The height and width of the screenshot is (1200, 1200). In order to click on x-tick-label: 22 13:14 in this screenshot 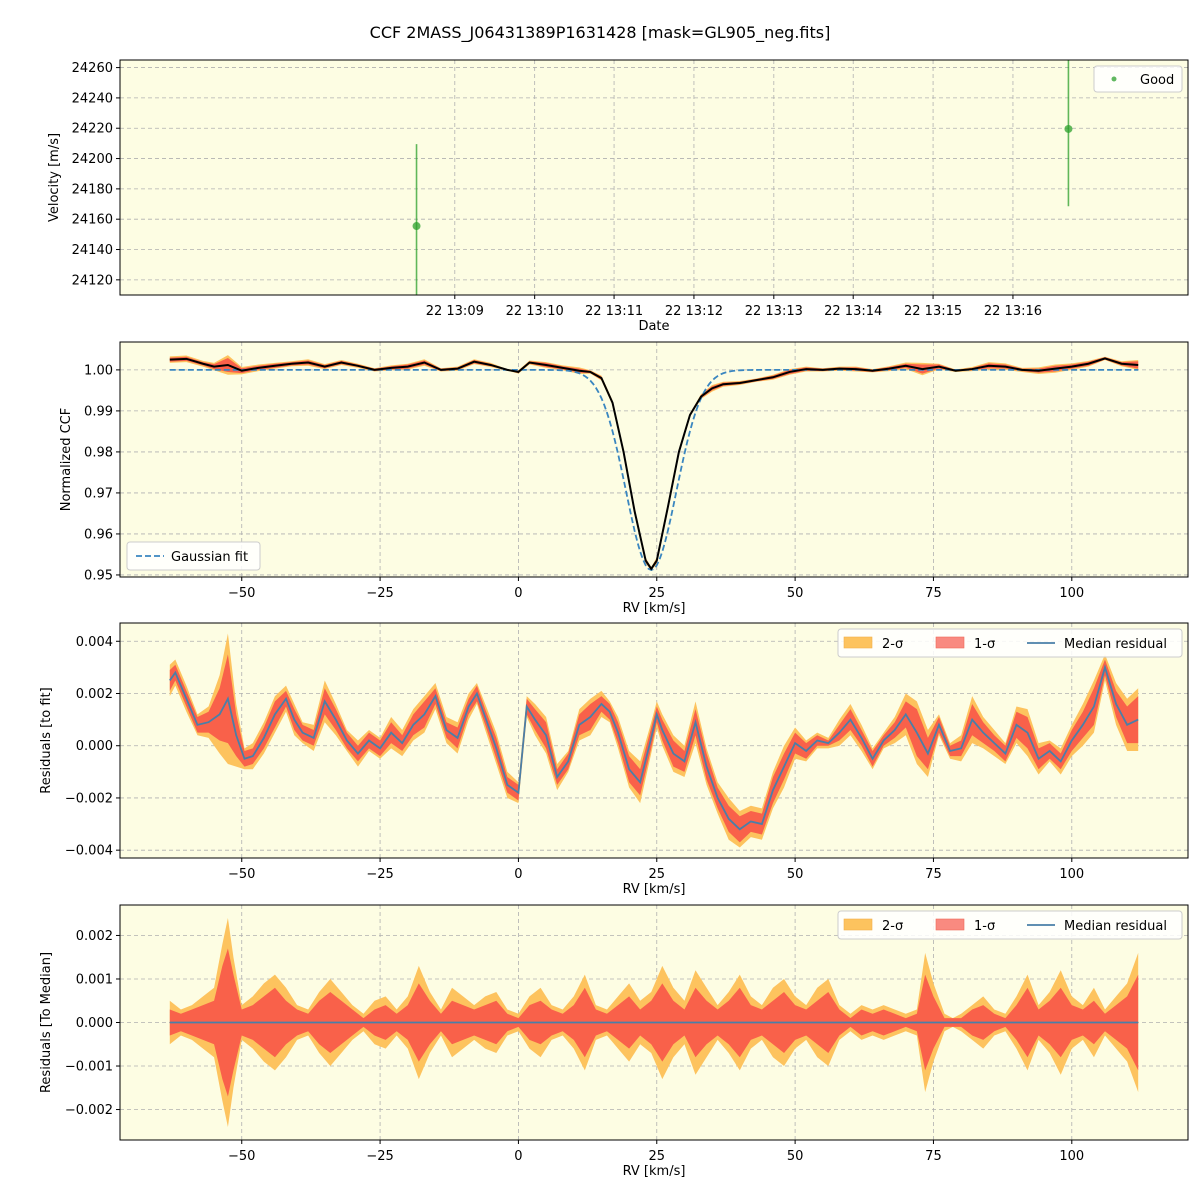, I will do `click(853, 311)`.